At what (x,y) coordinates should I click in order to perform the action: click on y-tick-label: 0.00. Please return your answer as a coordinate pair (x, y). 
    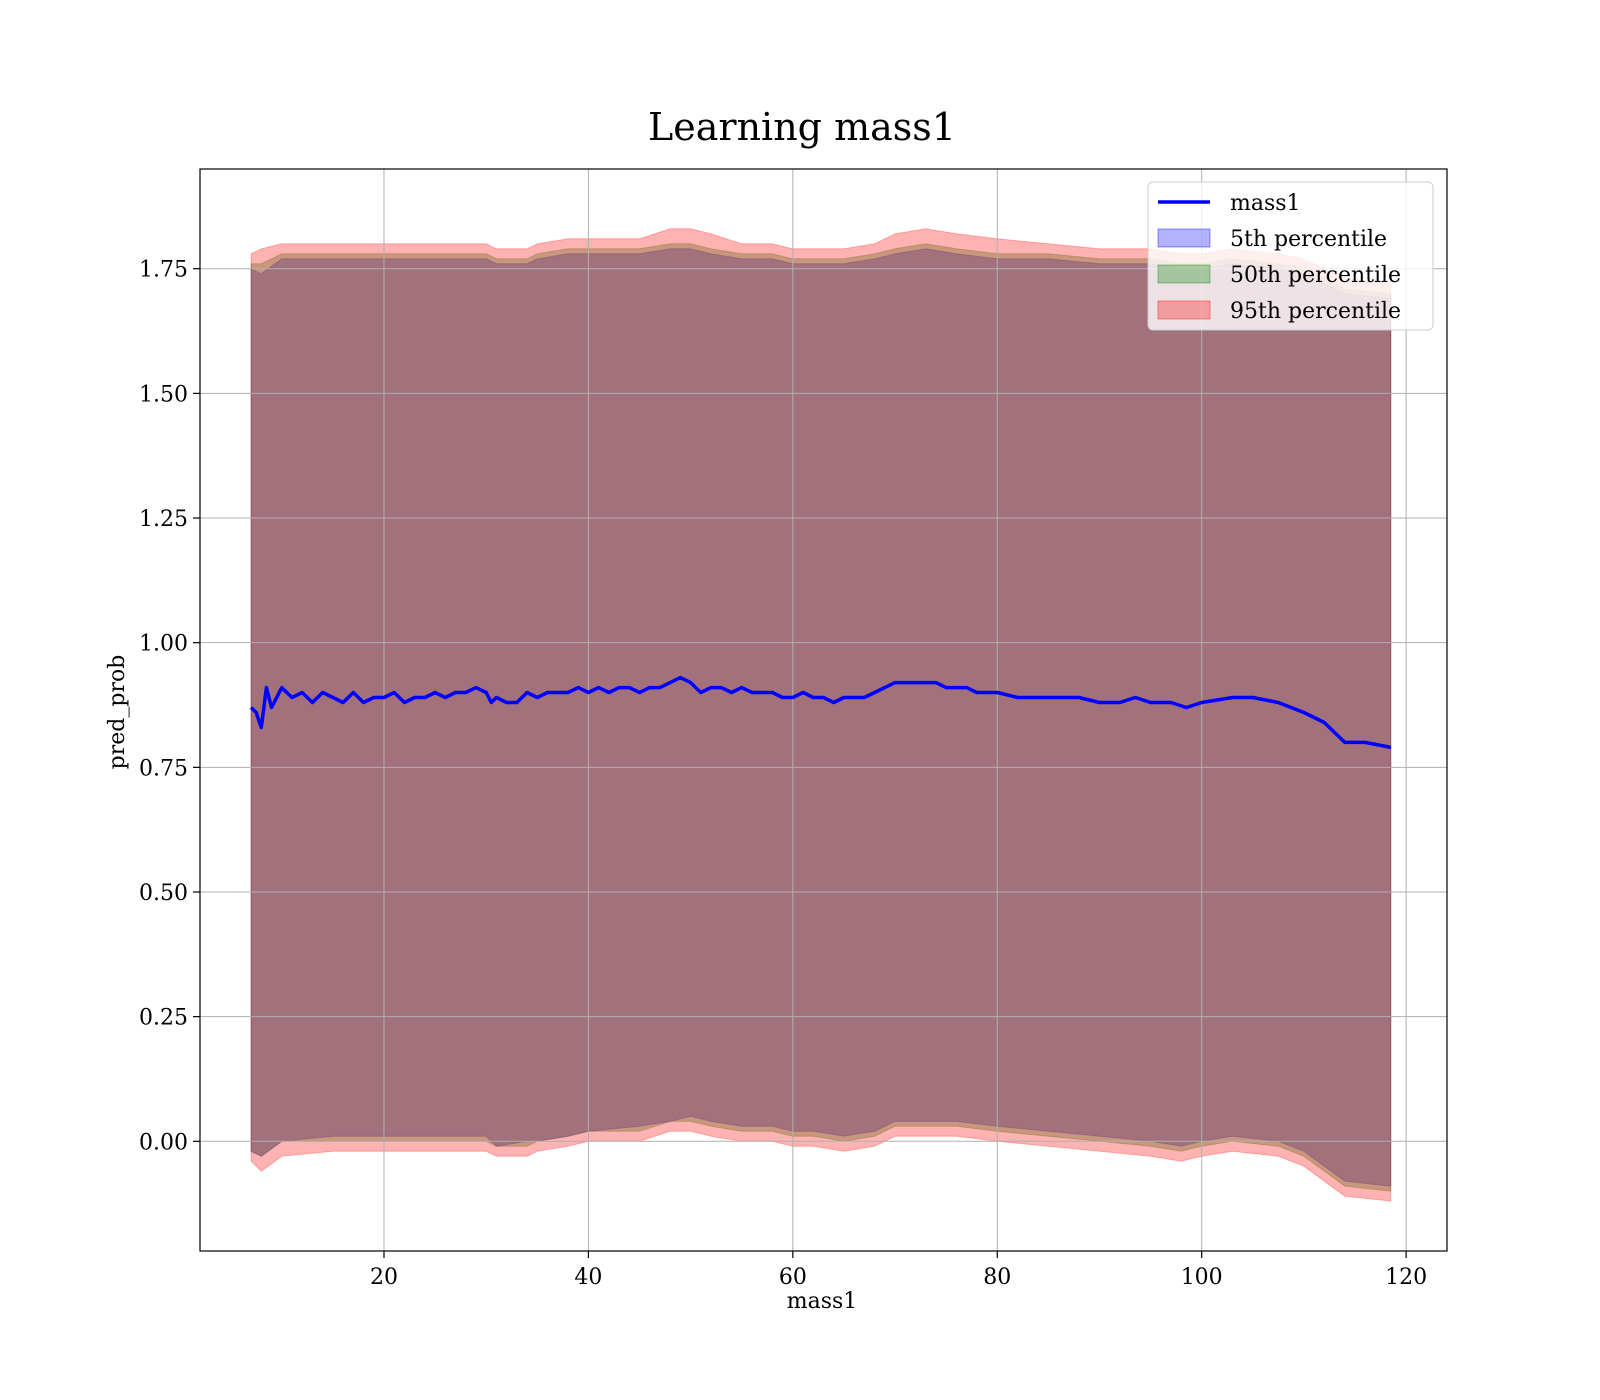
    Looking at the image, I should click on (163, 1142).